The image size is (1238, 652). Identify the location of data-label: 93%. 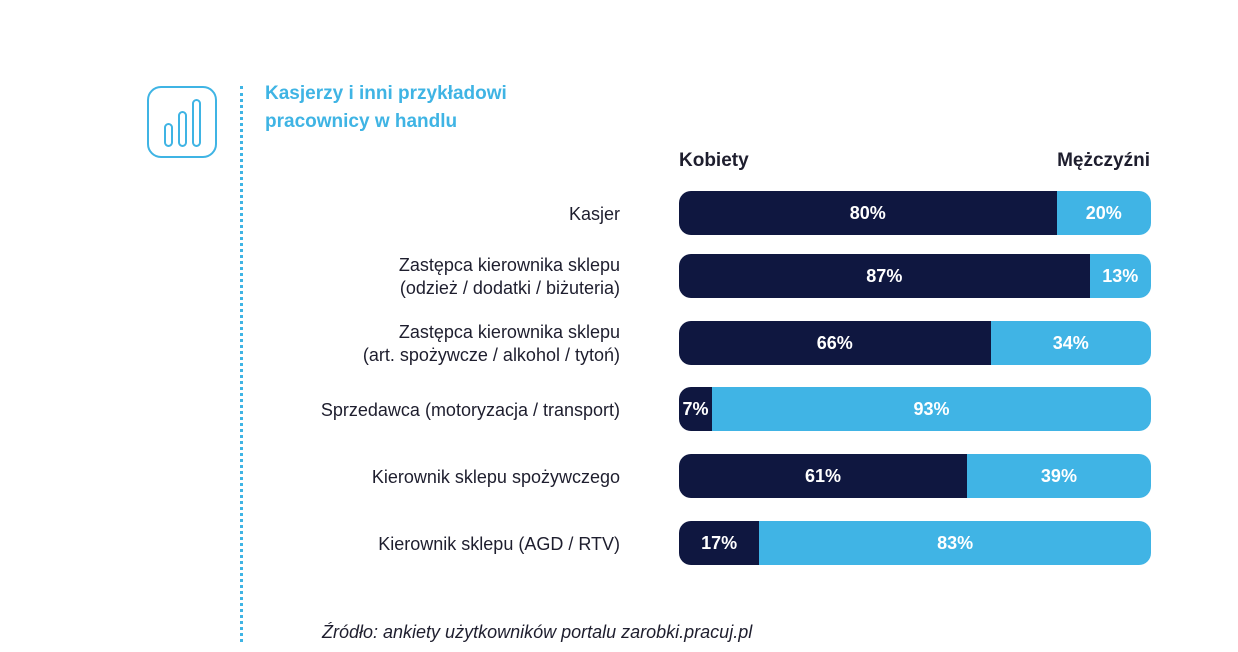
(931, 408).